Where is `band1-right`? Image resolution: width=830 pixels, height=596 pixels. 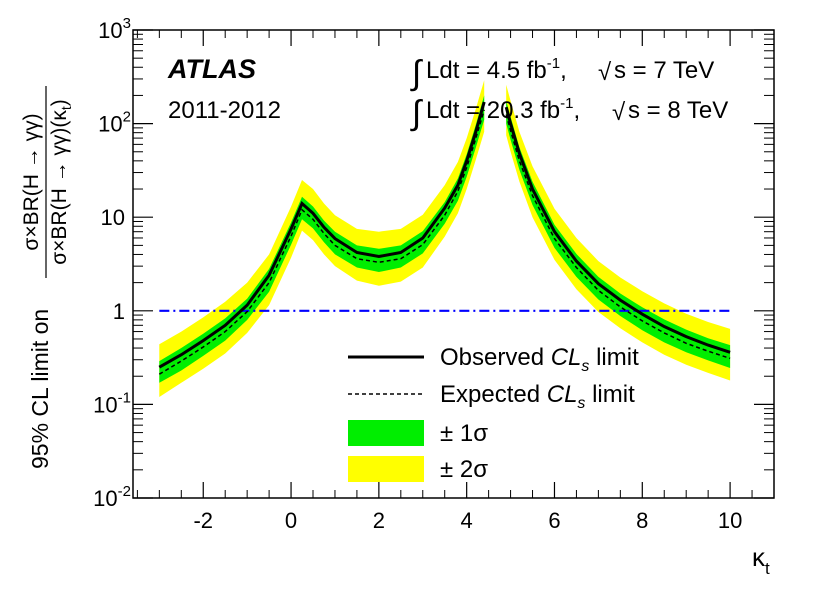 band1-right is located at coordinates (618, 234).